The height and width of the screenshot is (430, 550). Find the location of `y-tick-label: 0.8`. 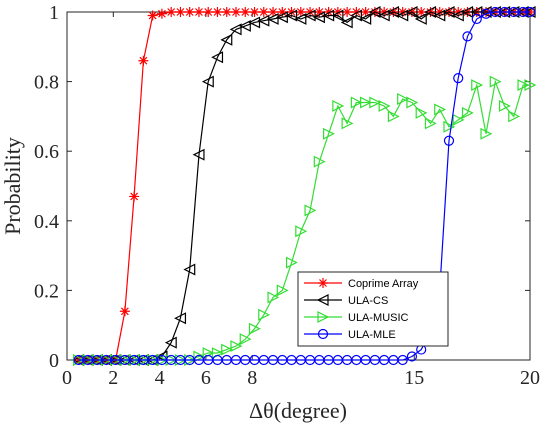

y-tick-label: 0.8 is located at coordinates (46, 83).